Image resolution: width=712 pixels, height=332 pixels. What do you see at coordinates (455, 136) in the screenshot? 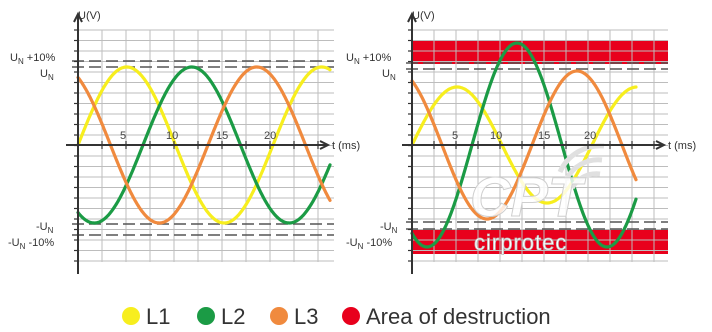
I see `right-x-tick-5: 5` at bounding box center [455, 136].